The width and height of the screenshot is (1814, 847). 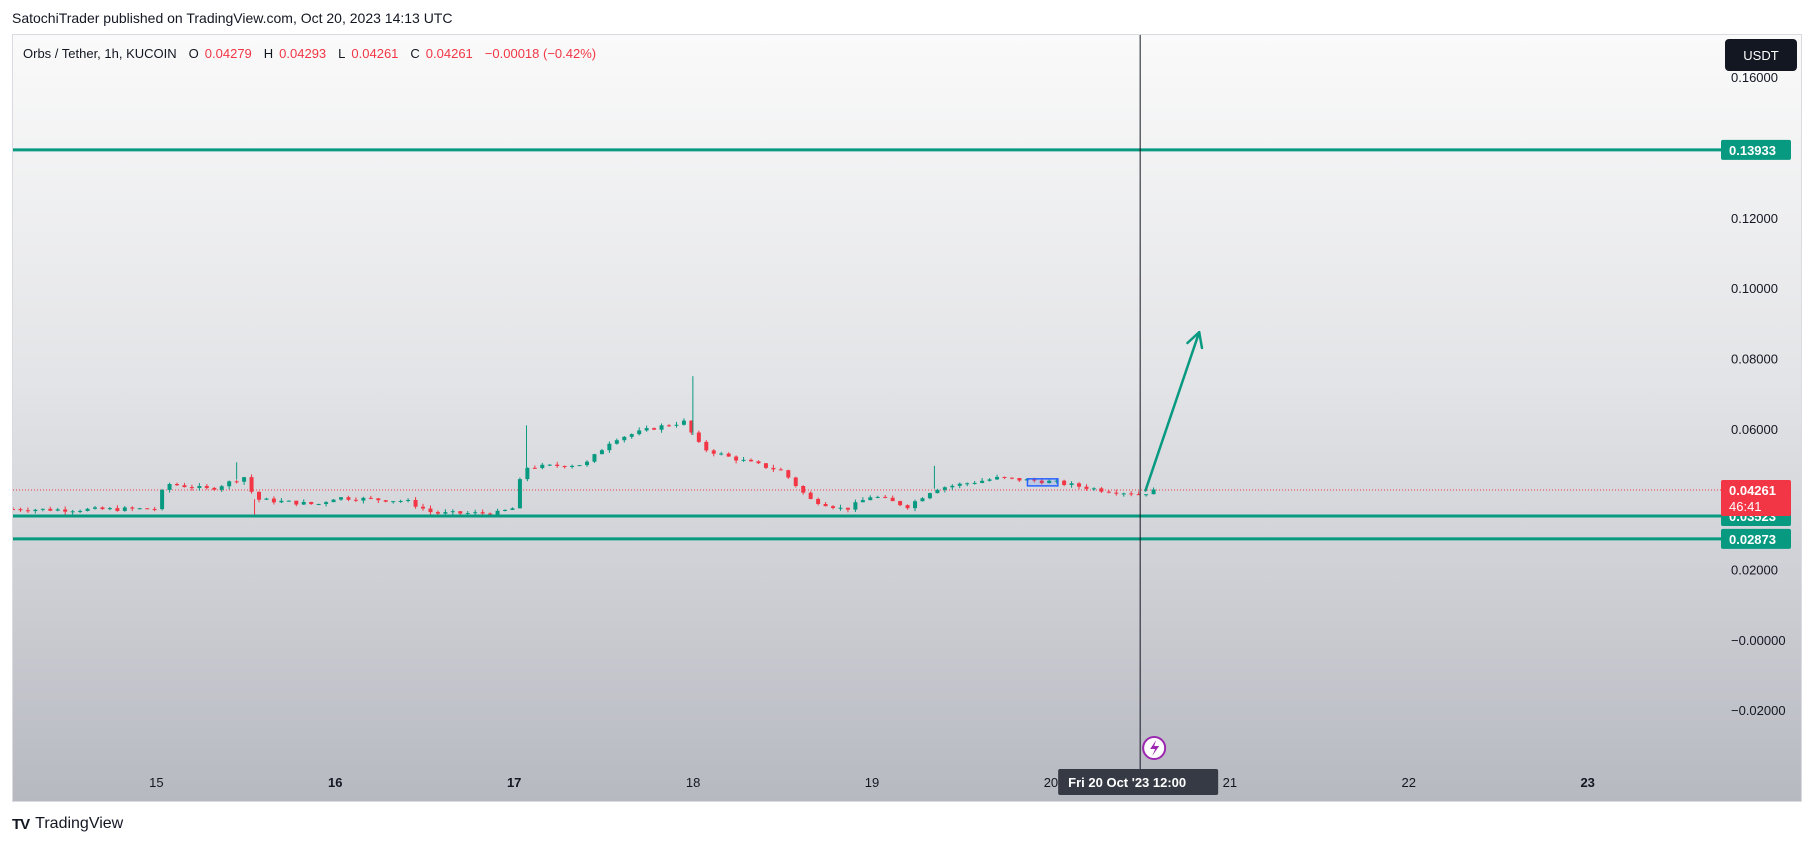 What do you see at coordinates (268, 53) in the screenshot?
I see `high-label: H` at bounding box center [268, 53].